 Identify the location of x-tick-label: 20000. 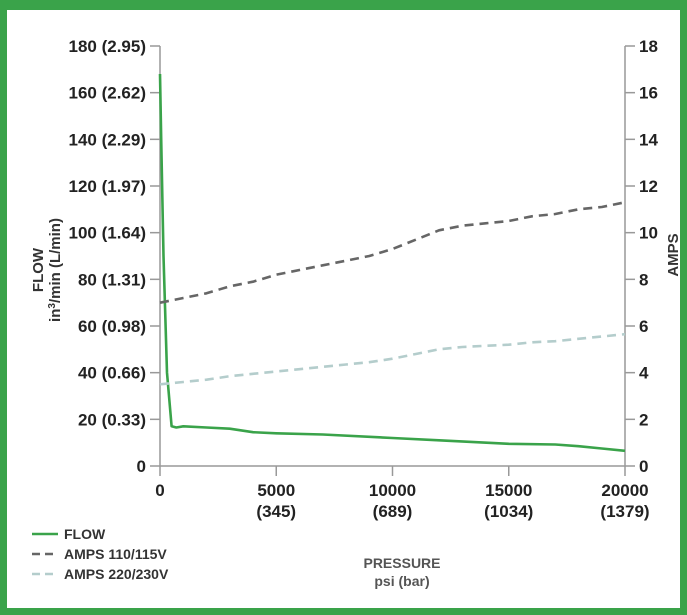
(624, 490).